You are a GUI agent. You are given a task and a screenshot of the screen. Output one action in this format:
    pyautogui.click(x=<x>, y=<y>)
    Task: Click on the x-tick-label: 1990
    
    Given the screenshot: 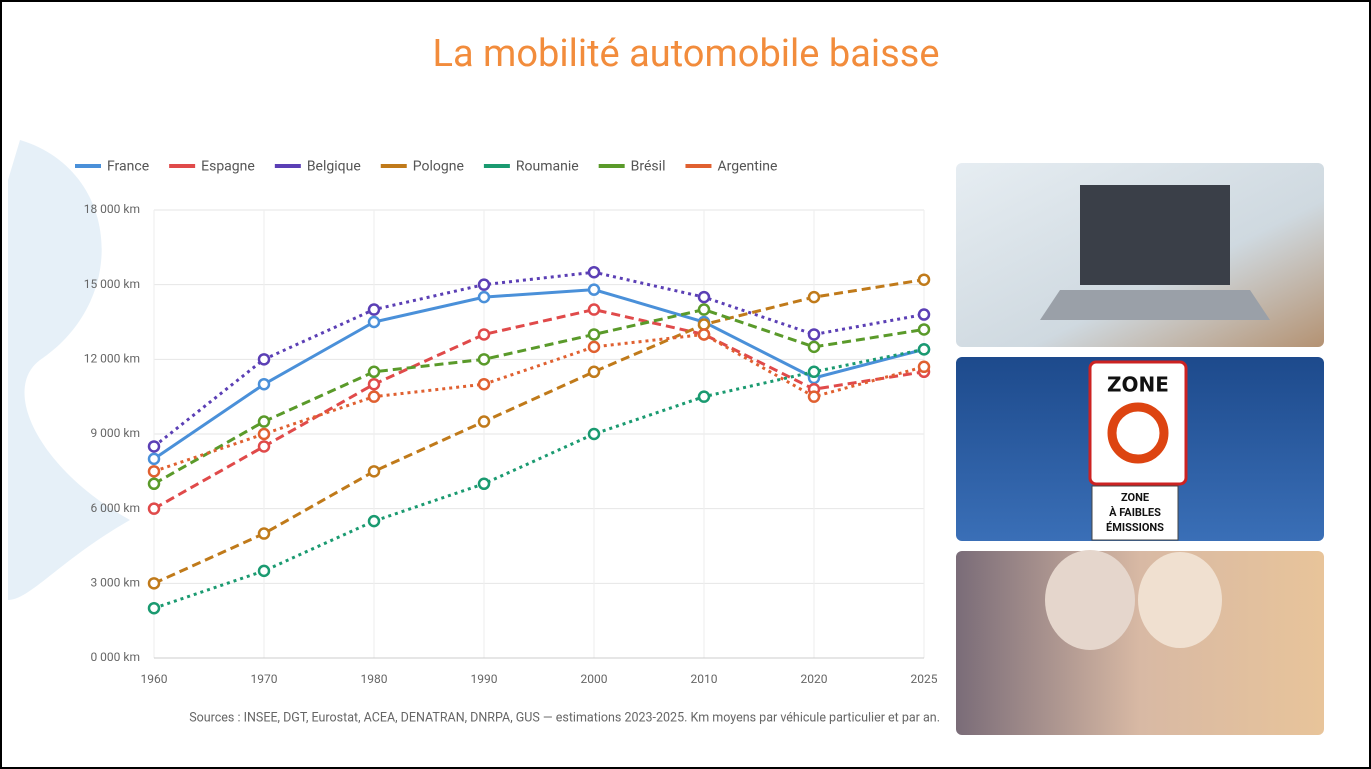 What is the action you would take?
    pyautogui.click(x=484, y=679)
    